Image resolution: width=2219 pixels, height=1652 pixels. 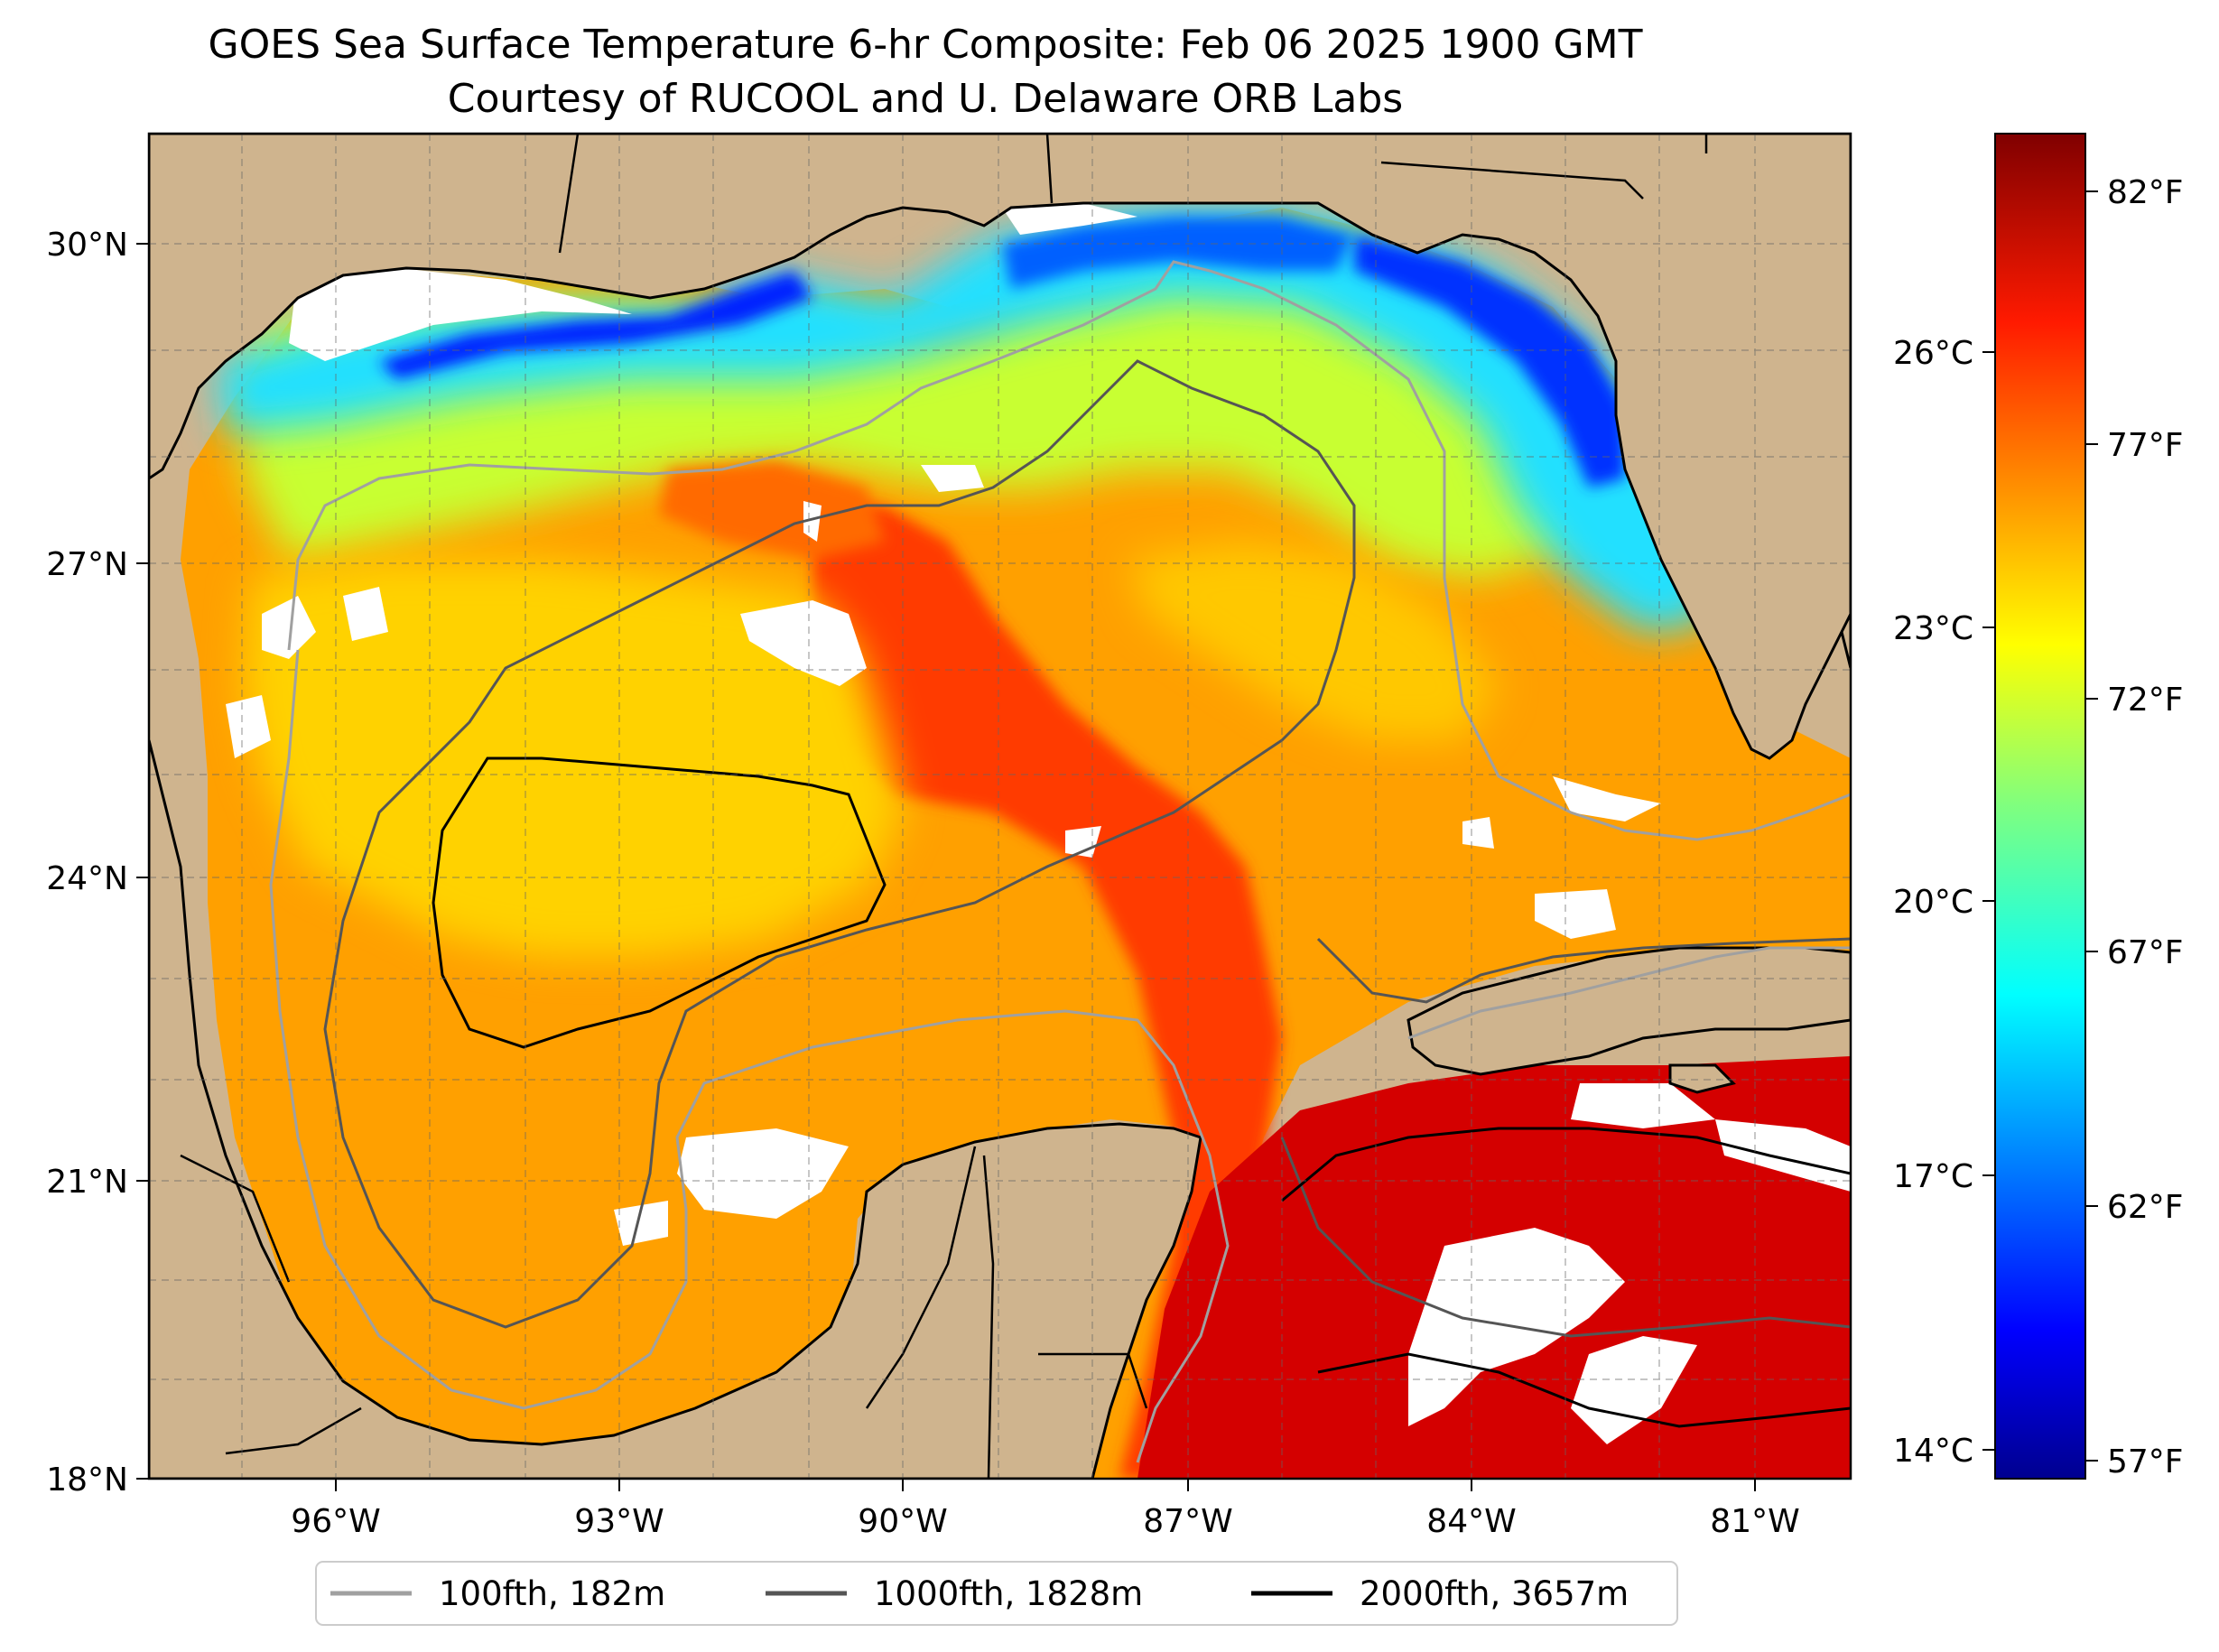 I want to click on fahrenheit-tick-label: 72°F, so click(x=2145, y=700).